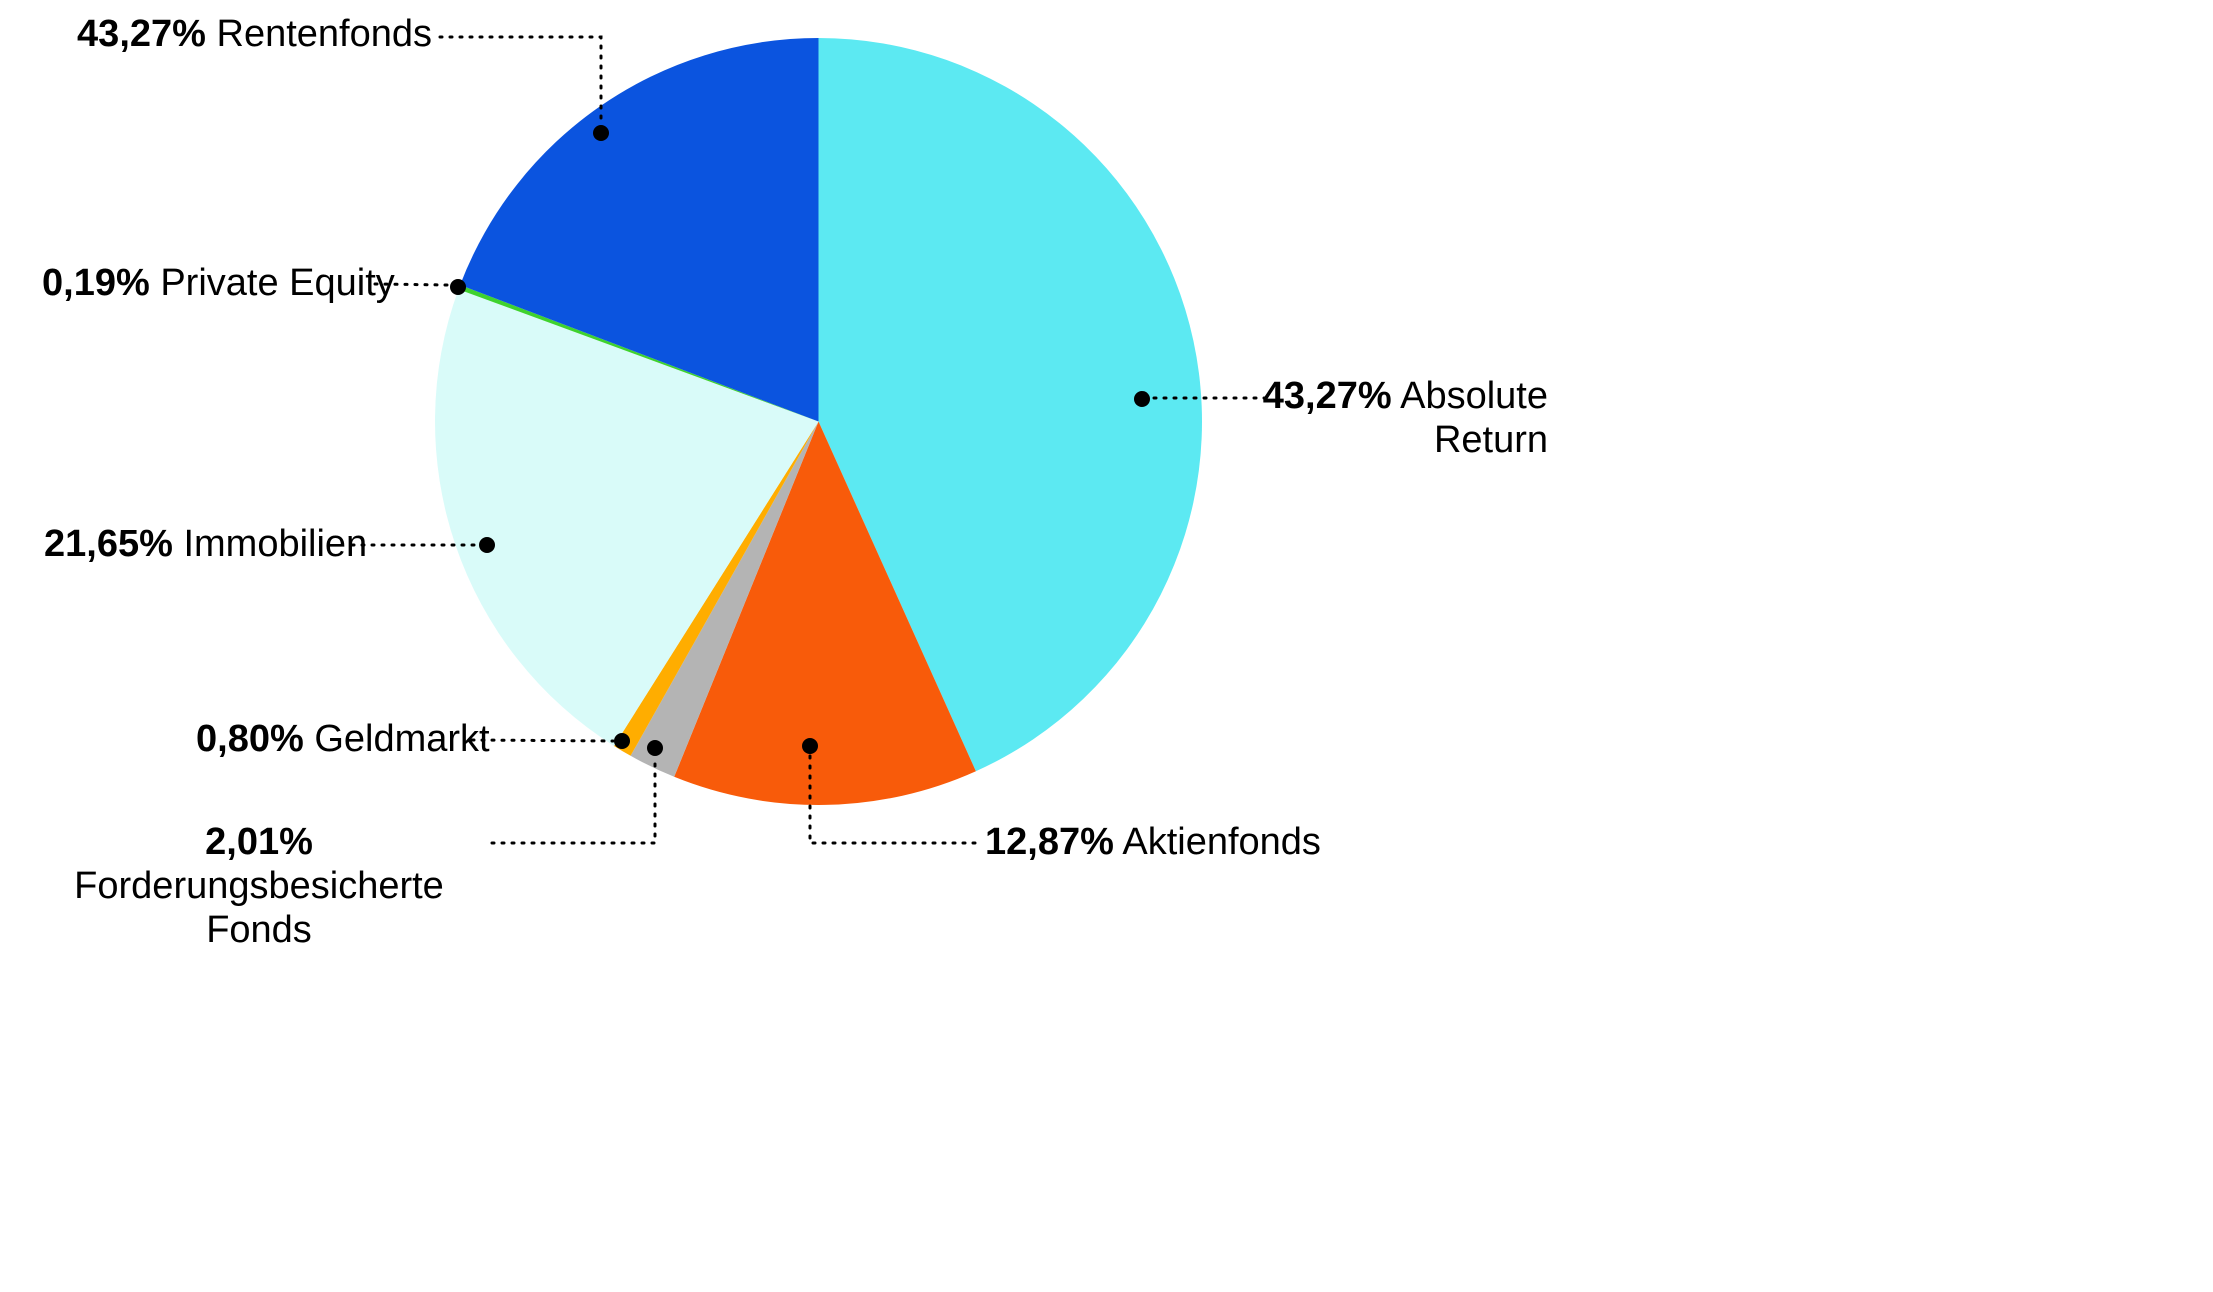 The image size is (2213, 1292). I want to click on pie-slice-geldmarkt, so click(716, 588).